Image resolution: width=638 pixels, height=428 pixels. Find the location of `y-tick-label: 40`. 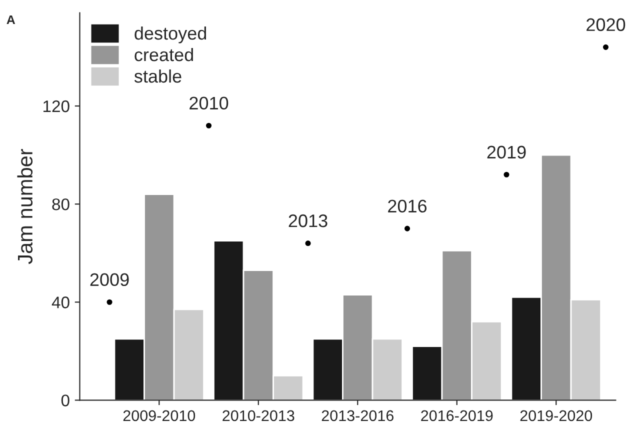

y-tick-label: 40 is located at coordinates (61, 302).